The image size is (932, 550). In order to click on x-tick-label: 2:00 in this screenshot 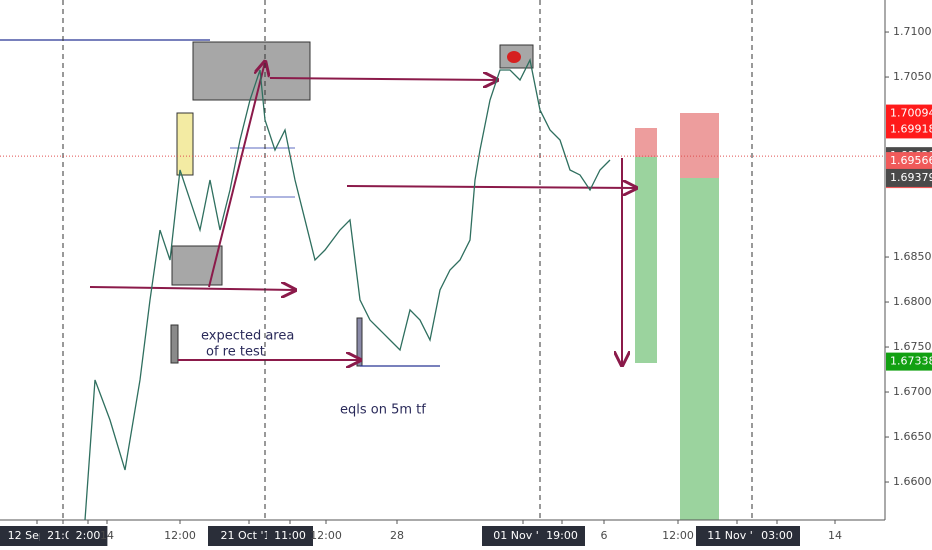, I will do `click(88, 535)`.